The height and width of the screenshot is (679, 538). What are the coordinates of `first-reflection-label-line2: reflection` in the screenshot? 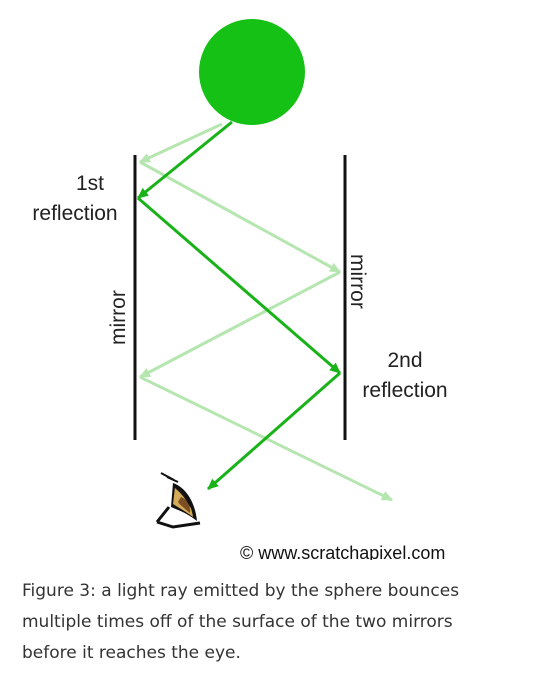 It's located at (74, 213).